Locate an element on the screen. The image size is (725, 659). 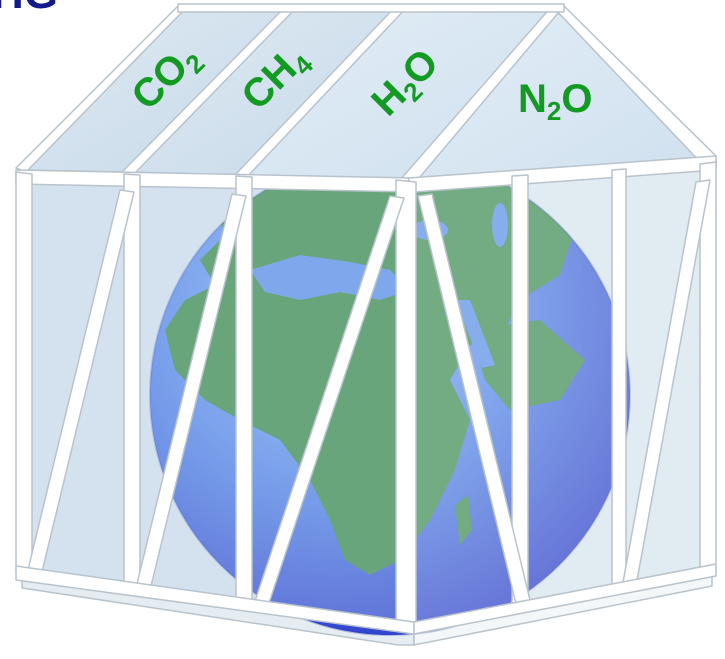
gas-label-n2o: N2O is located at coordinates (555, 101).